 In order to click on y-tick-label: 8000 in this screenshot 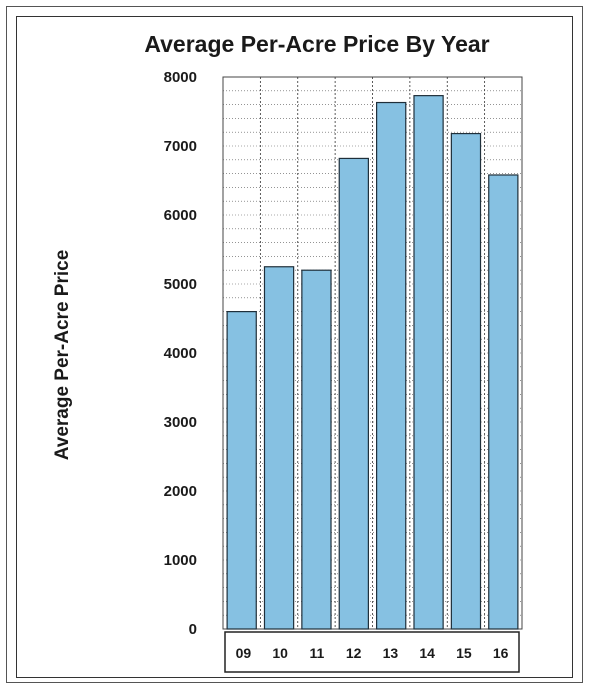, I will do `click(180, 77)`.